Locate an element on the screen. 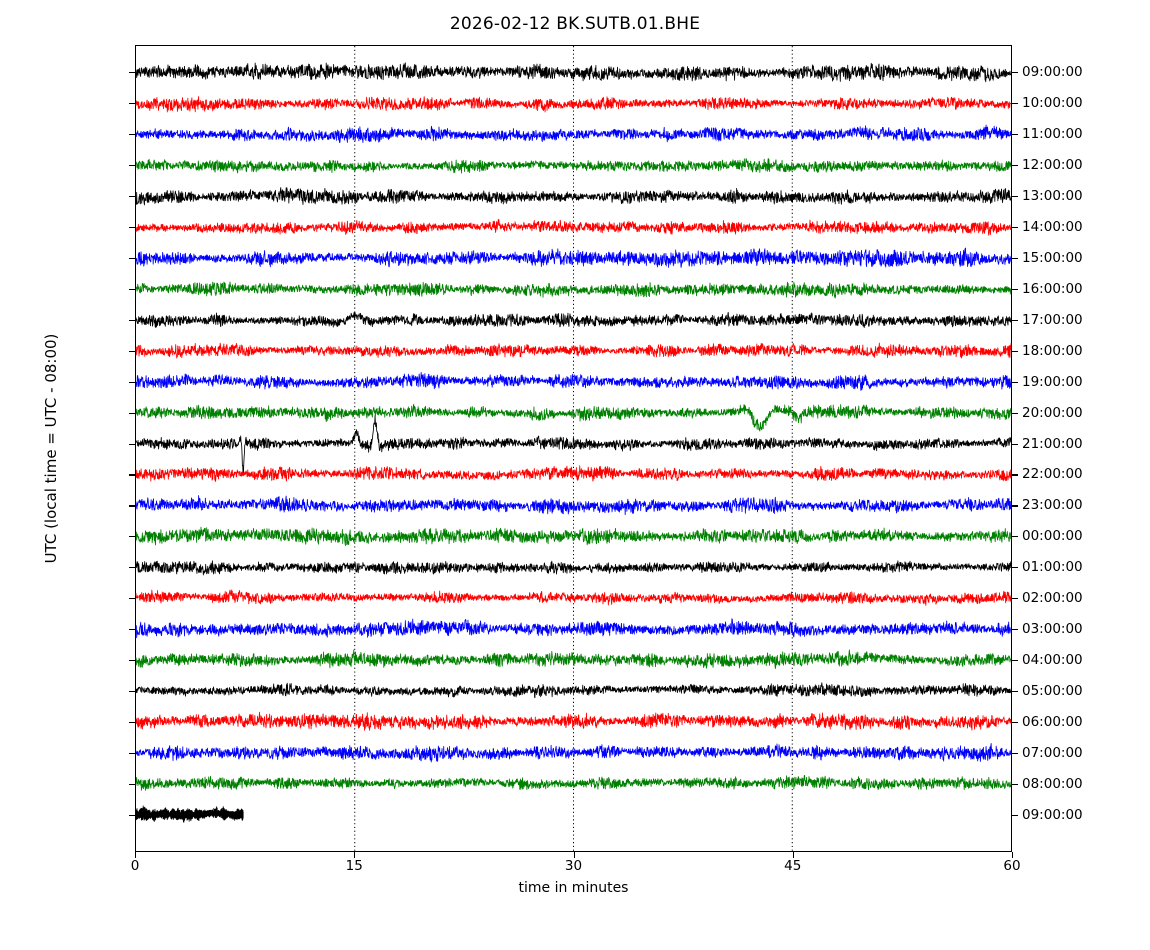 This screenshot has width=1150, height=950. y-tick-label-right: 00:00:00 is located at coordinates (1052, 536).